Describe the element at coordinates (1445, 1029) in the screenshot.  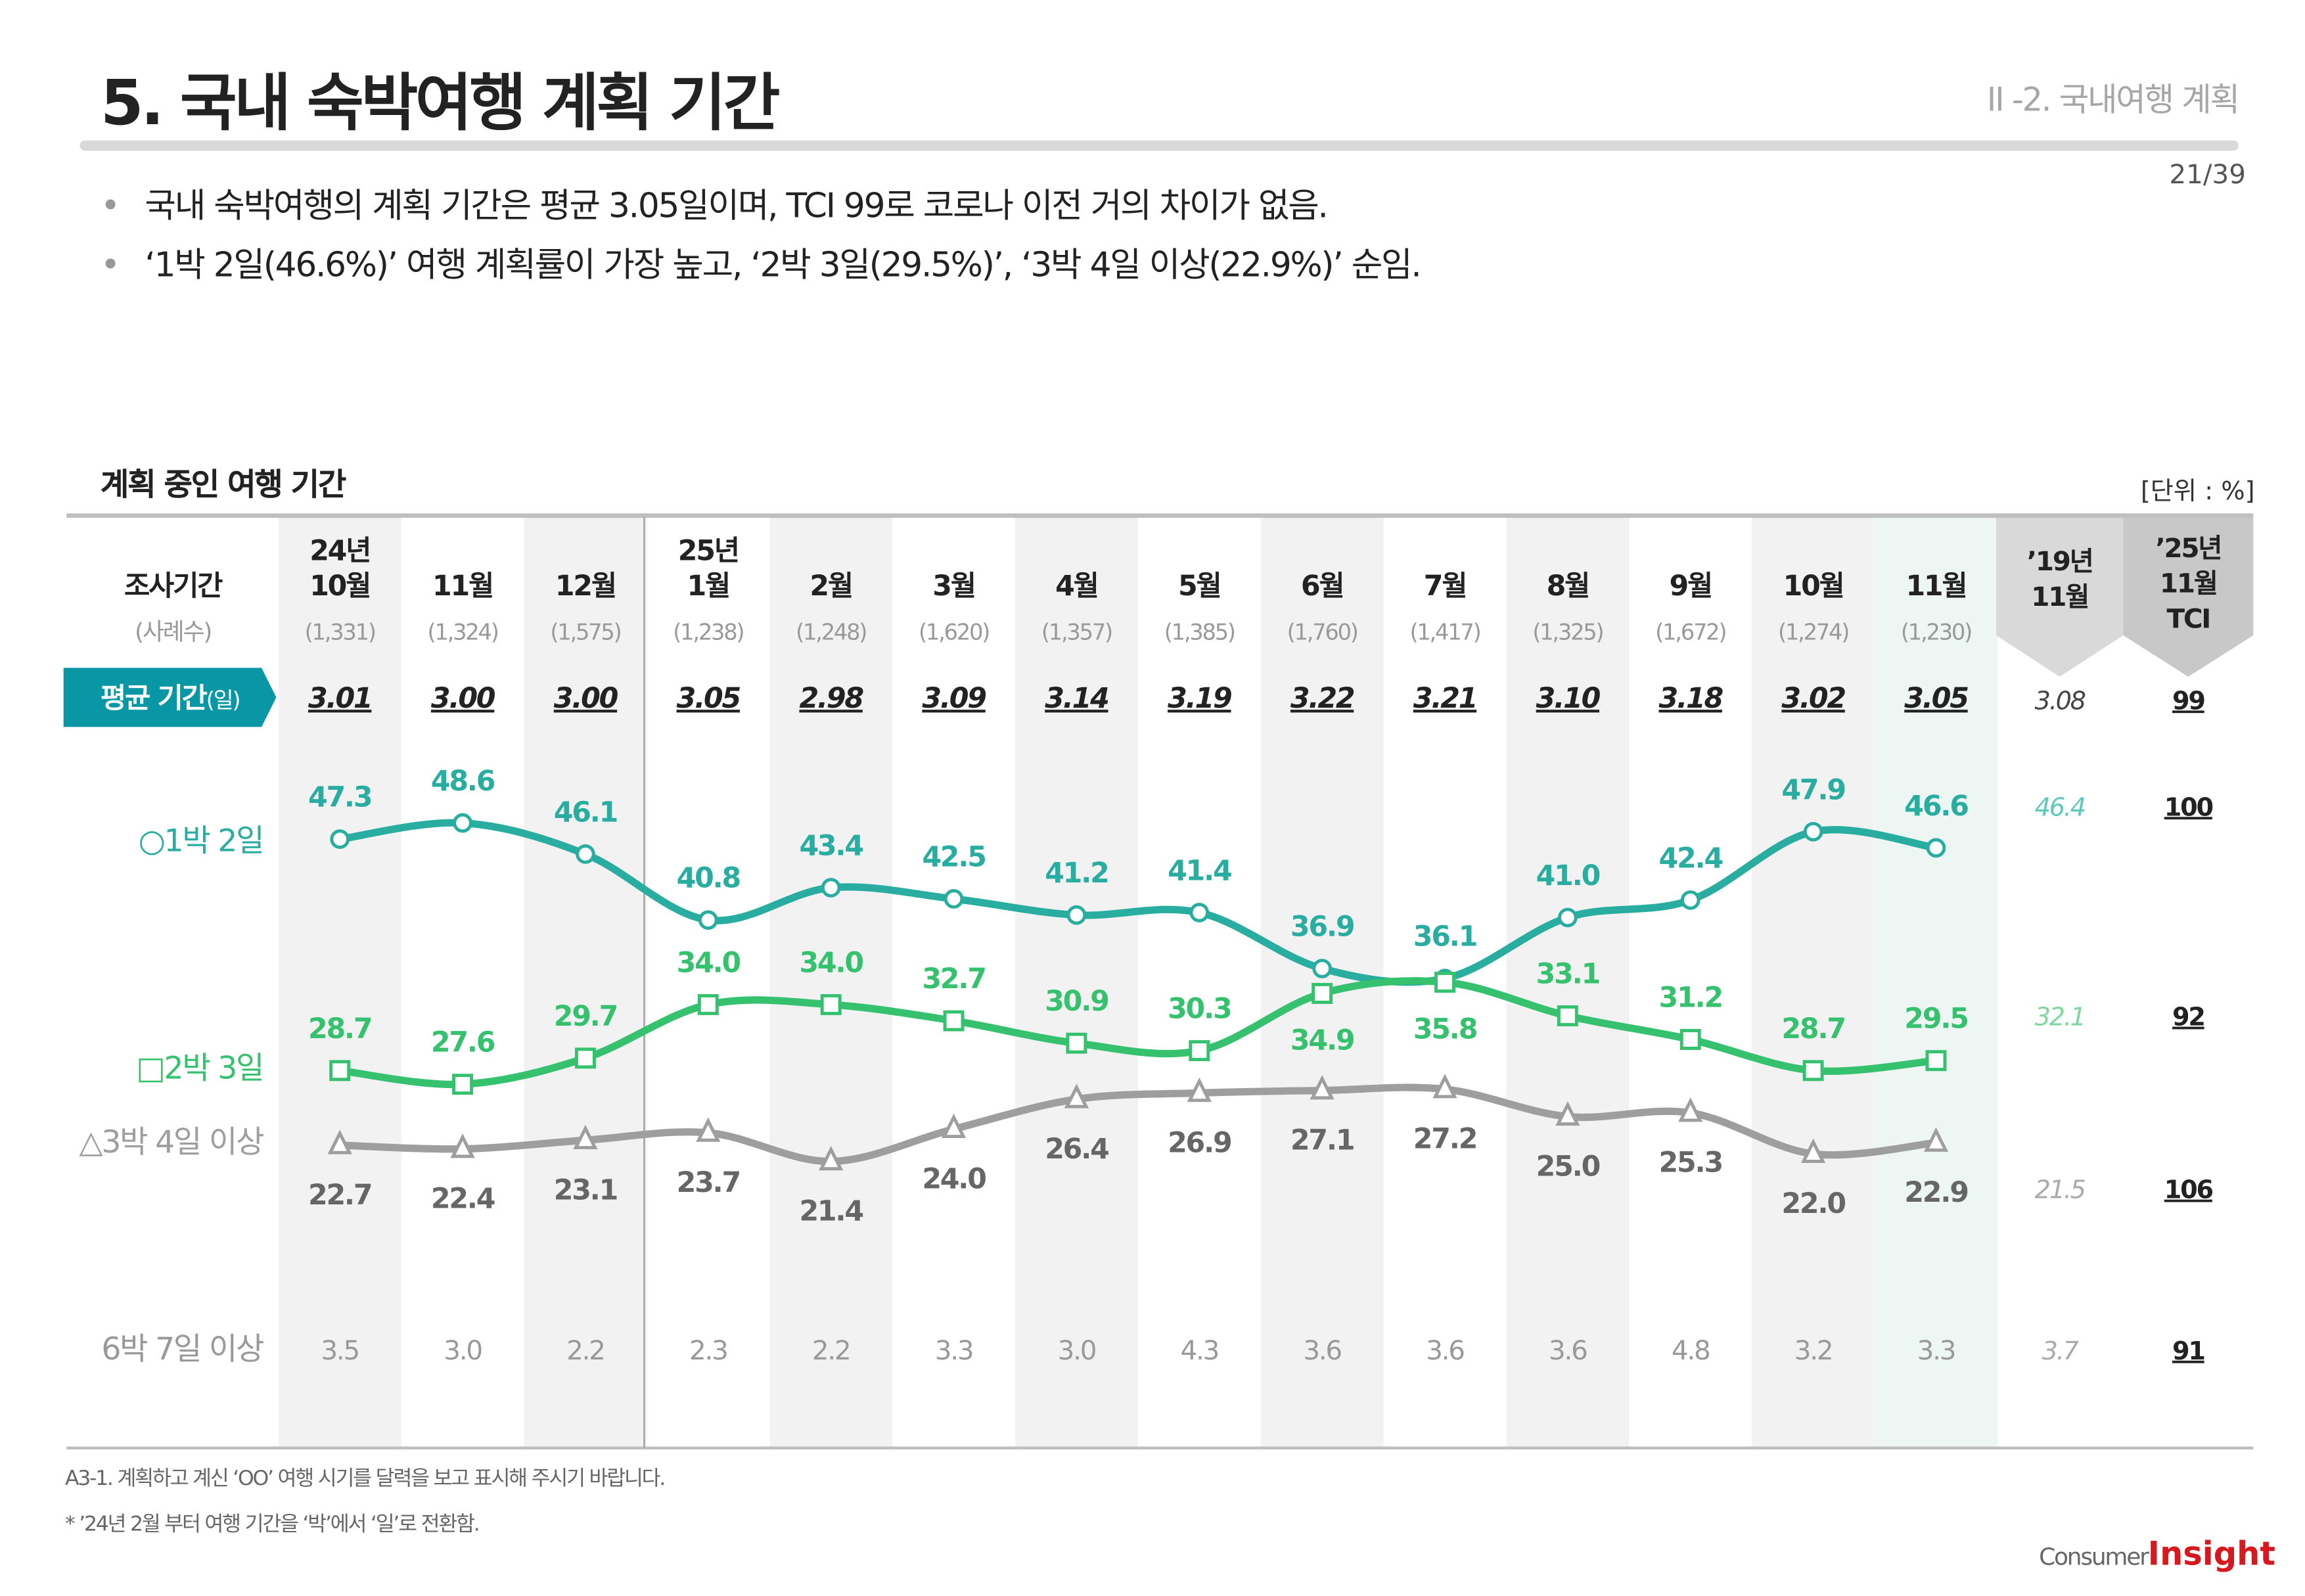
I see `data-label: 35.8` at that location.